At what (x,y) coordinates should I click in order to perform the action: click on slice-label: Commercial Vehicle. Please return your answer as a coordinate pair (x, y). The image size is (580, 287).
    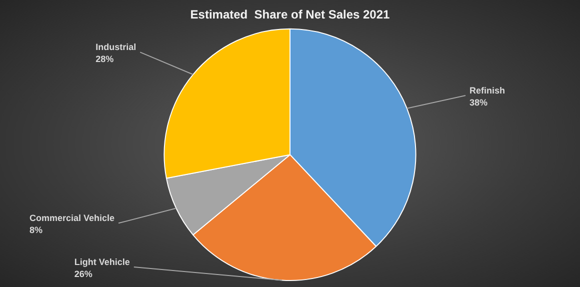
    Looking at the image, I should click on (72, 218).